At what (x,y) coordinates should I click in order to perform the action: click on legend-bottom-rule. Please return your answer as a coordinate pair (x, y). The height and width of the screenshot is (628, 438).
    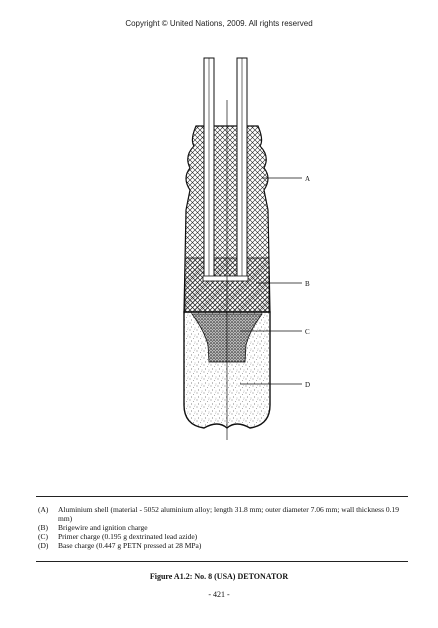
    Looking at the image, I should click on (222, 561).